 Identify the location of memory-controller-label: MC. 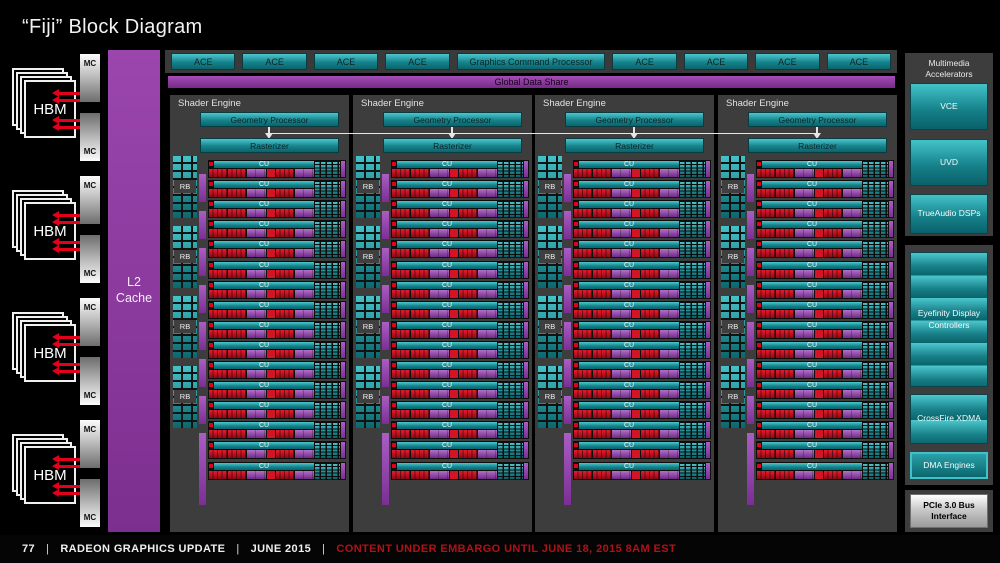
(90, 63).